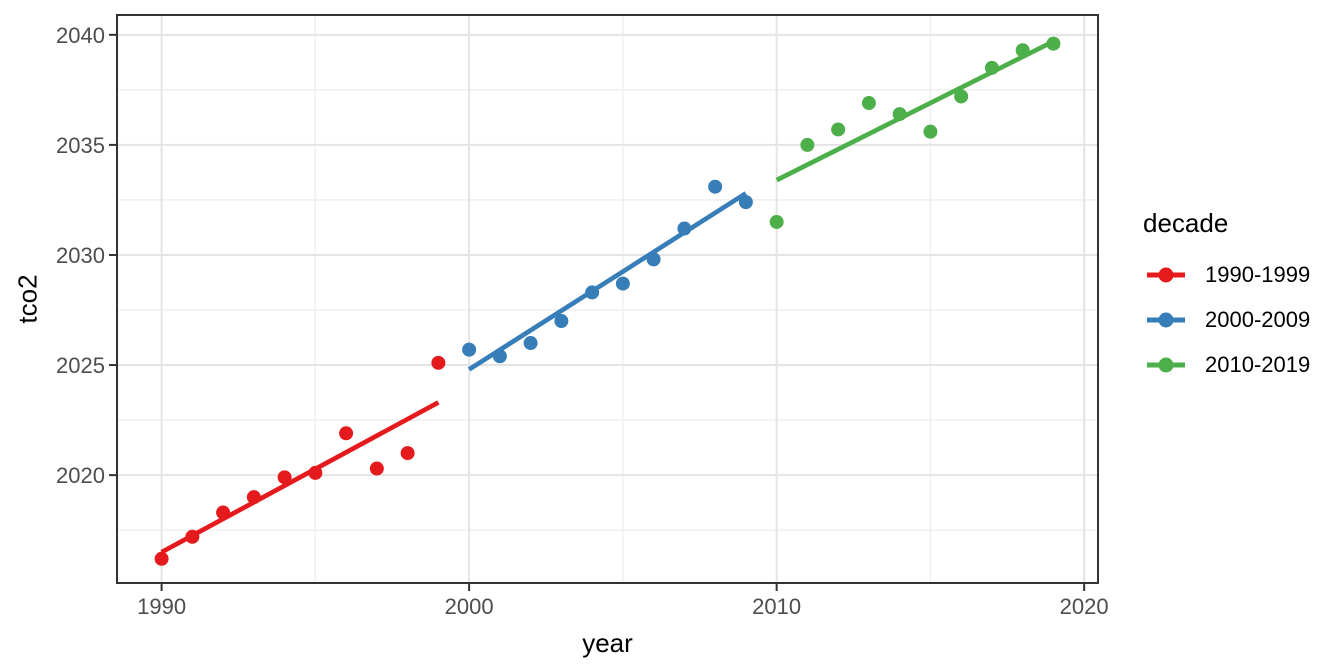 This screenshot has width=1344, height=672. What do you see at coordinates (161, 606) in the screenshot?
I see `x-tick-label: 1990` at bounding box center [161, 606].